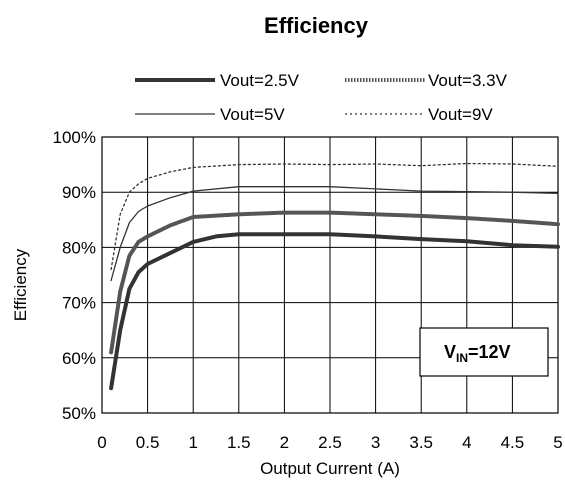  Describe the element at coordinates (148, 442) in the screenshot. I see `x-tick-label: 0.5` at that location.